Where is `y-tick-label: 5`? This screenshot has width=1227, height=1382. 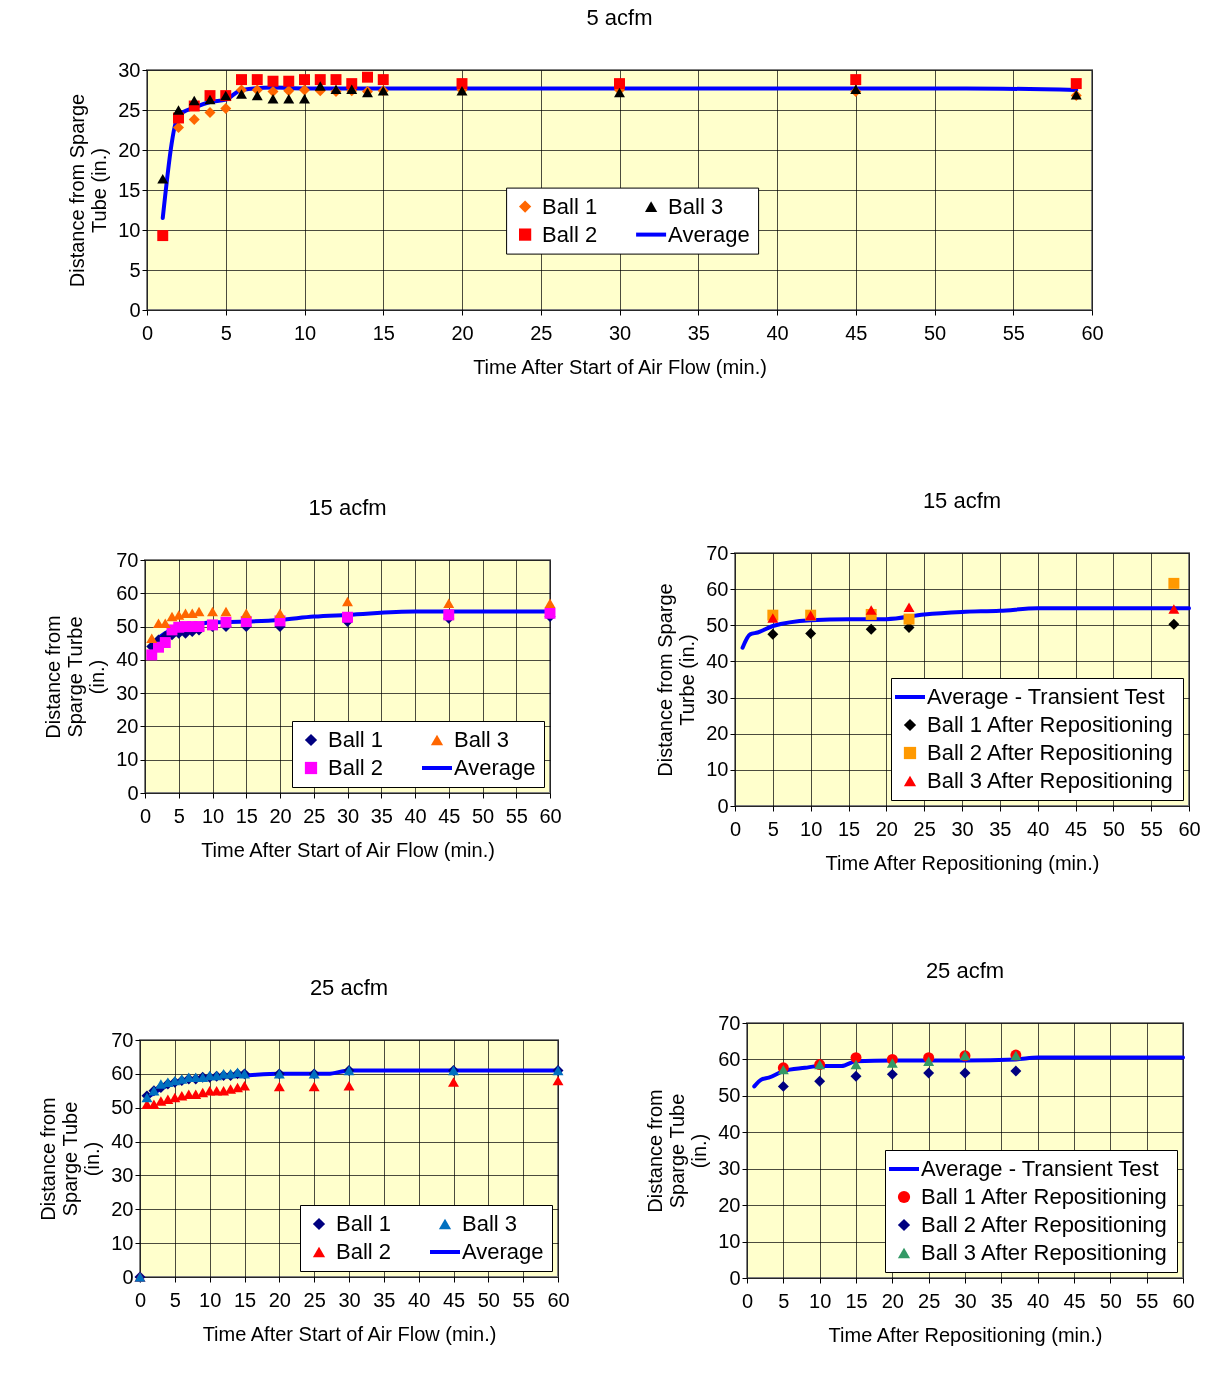
y-tick-label: 5 is located at coordinates (135, 269).